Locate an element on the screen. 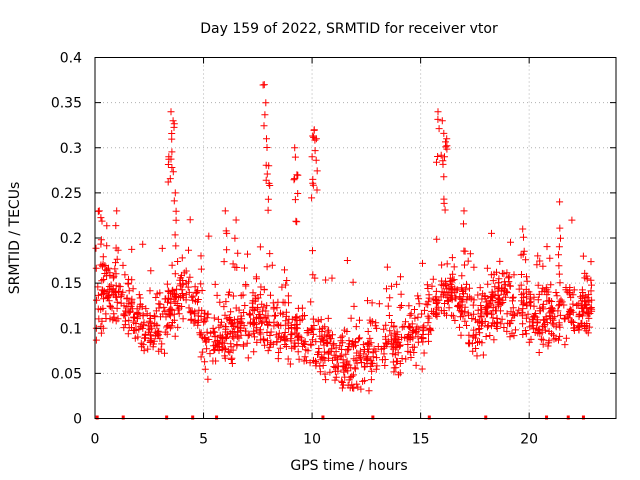 This screenshot has height=480, width=640. y-tick-label: 0.2 is located at coordinates (71, 239).